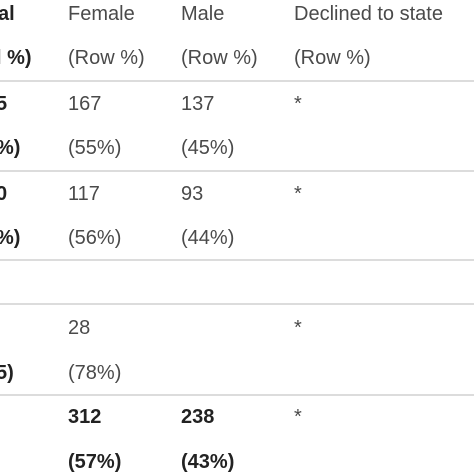  What do you see at coordinates (198, 104) in the screenshot?
I see `male-count: 137` at bounding box center [198, 104].